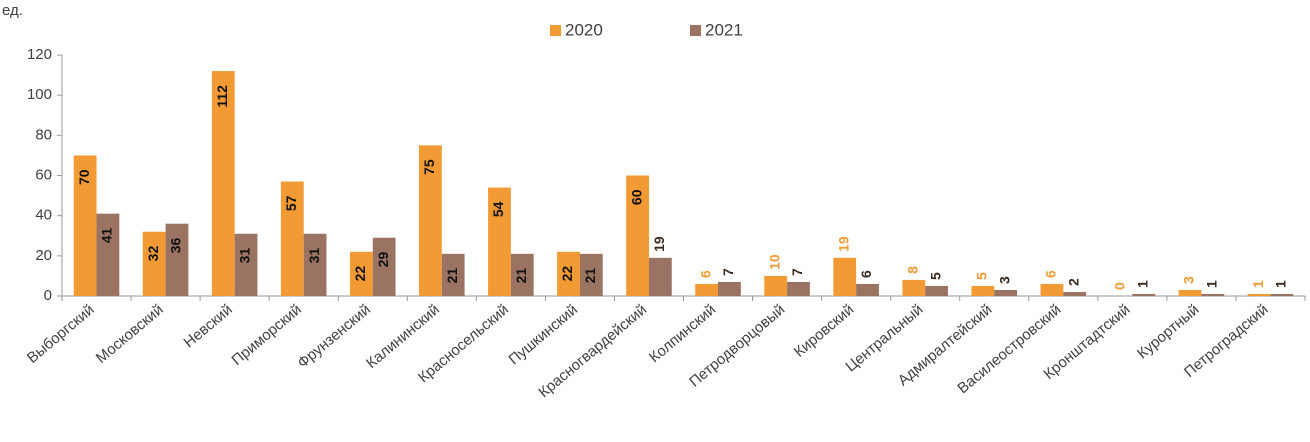  Describe the element at coordinates (43, 134) in the screenshot. I see `y-tick-label: 80` at that location.